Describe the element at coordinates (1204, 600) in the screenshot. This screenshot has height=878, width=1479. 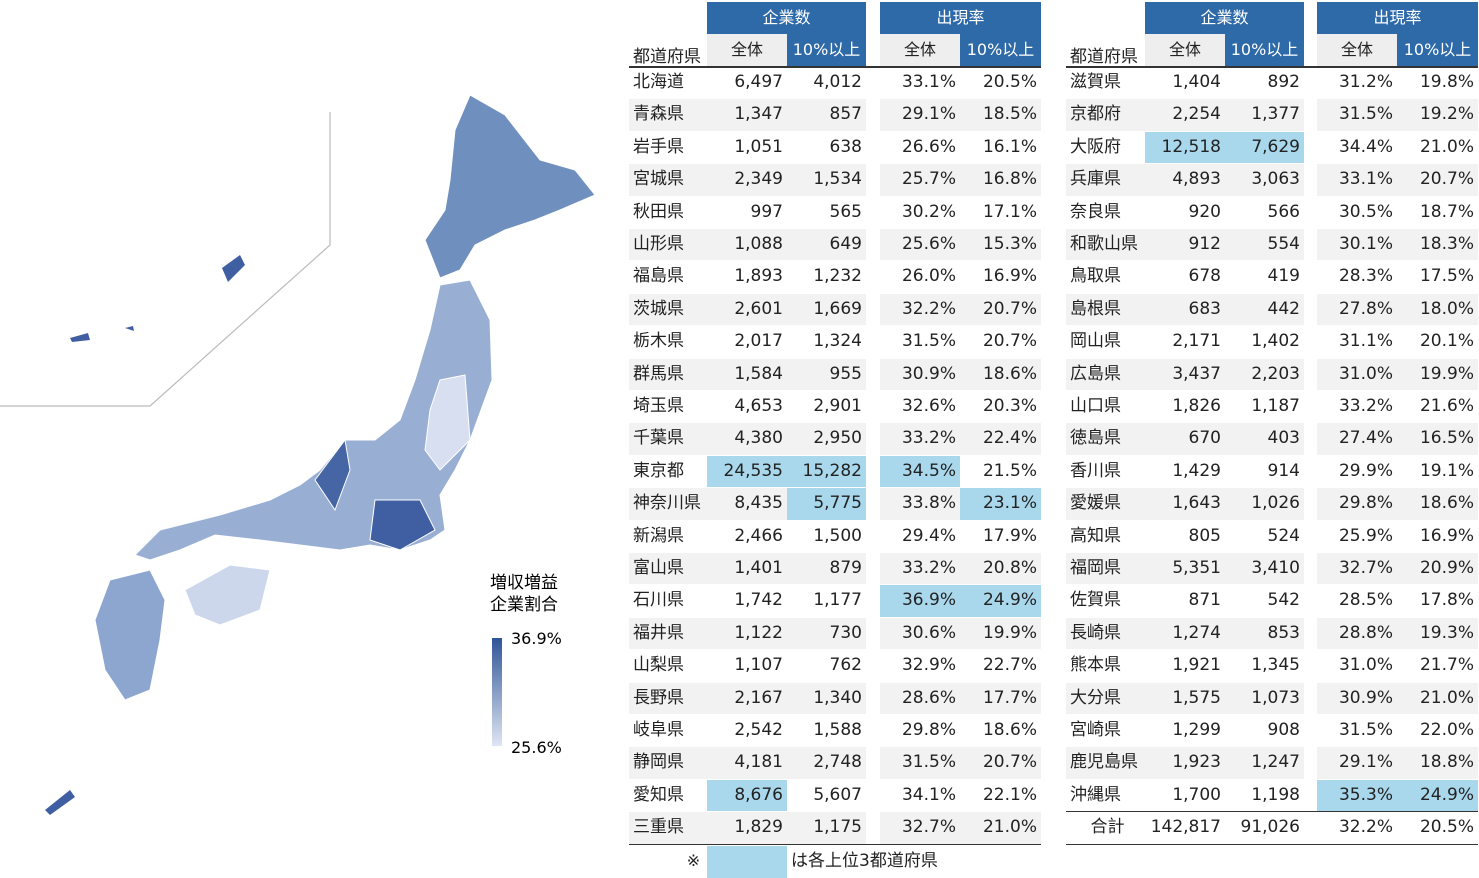
I see `table-value: 871` at that location.